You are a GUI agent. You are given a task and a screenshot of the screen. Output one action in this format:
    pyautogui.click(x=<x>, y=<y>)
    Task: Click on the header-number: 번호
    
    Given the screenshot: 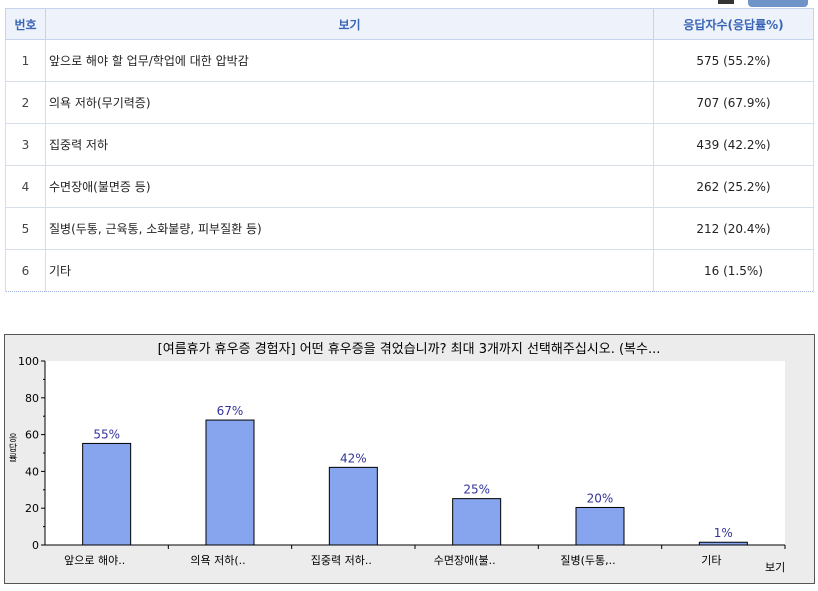 What is the action you would take?
    pyautogui.click(x=25, y=24)
    